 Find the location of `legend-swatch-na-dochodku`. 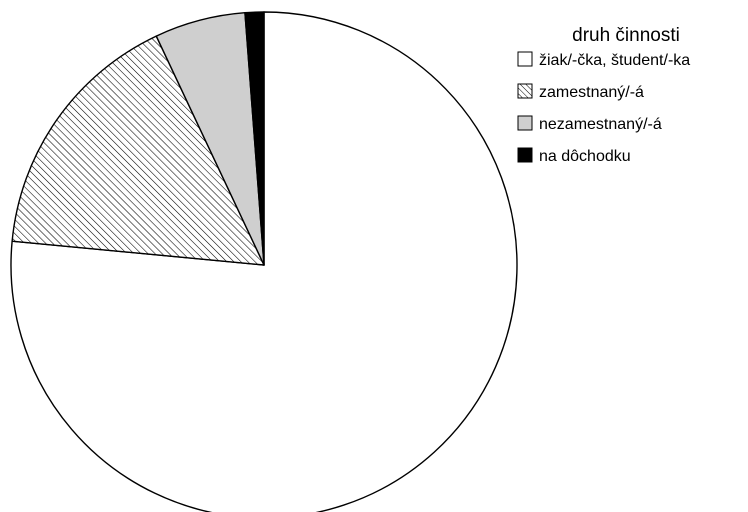

legend-swatch-na-dochodku is located at coordinates (525, 155).